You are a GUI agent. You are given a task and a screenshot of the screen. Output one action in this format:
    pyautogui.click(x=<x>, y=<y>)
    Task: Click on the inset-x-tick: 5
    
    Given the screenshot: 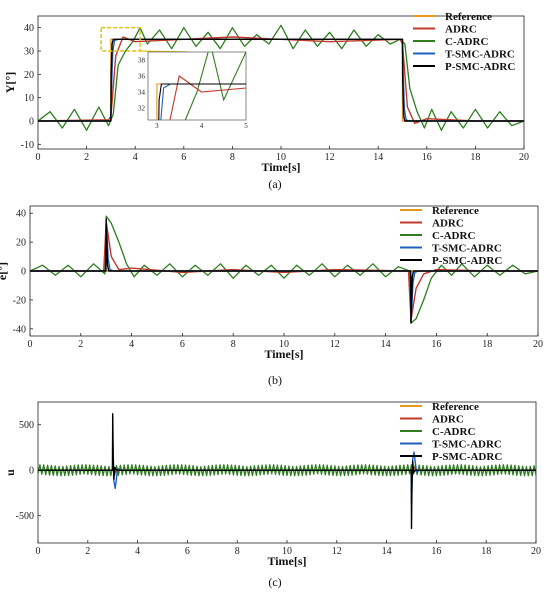 What is the action you would take?
    pyautogui.click(x=246, y=126)
    